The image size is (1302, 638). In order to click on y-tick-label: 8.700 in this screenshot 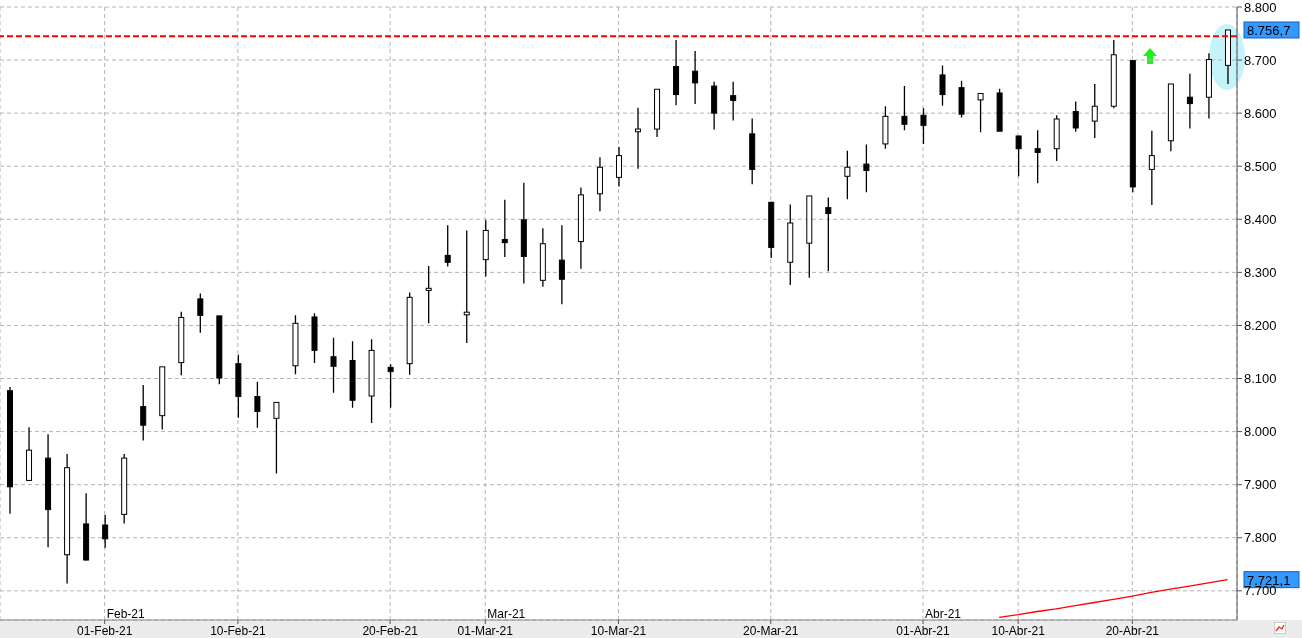, I will do `click(1260, 60)`.